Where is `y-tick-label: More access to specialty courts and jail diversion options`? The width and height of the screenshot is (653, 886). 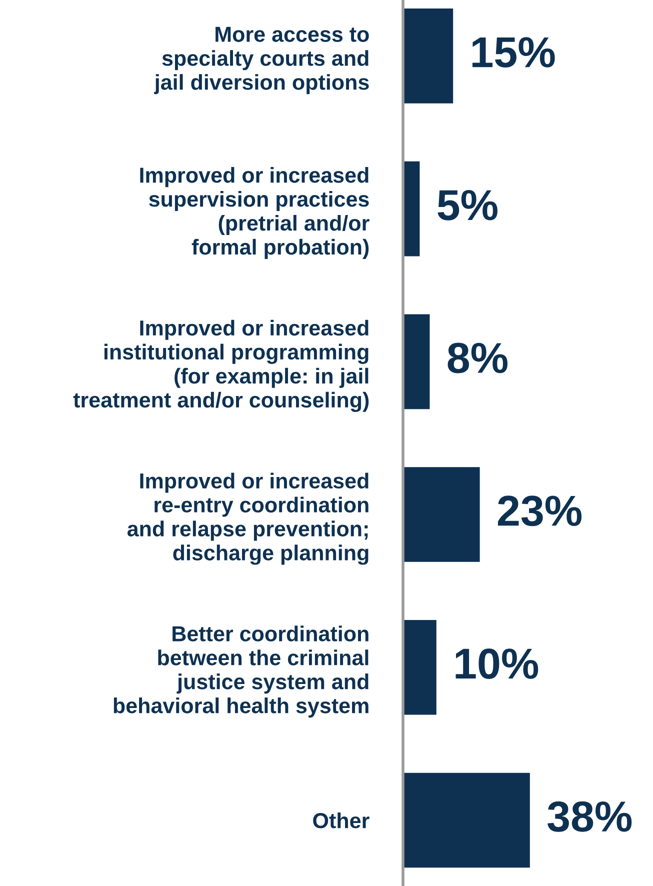 y-tick-label: More access to specialty courts and jail diversion options is located at coordinates (261, 60).